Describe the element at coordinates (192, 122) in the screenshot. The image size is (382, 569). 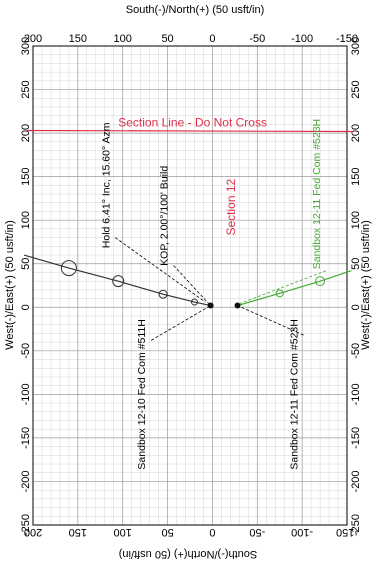
I see `section-line-label: Section Line - Do Not Cross` at that location.